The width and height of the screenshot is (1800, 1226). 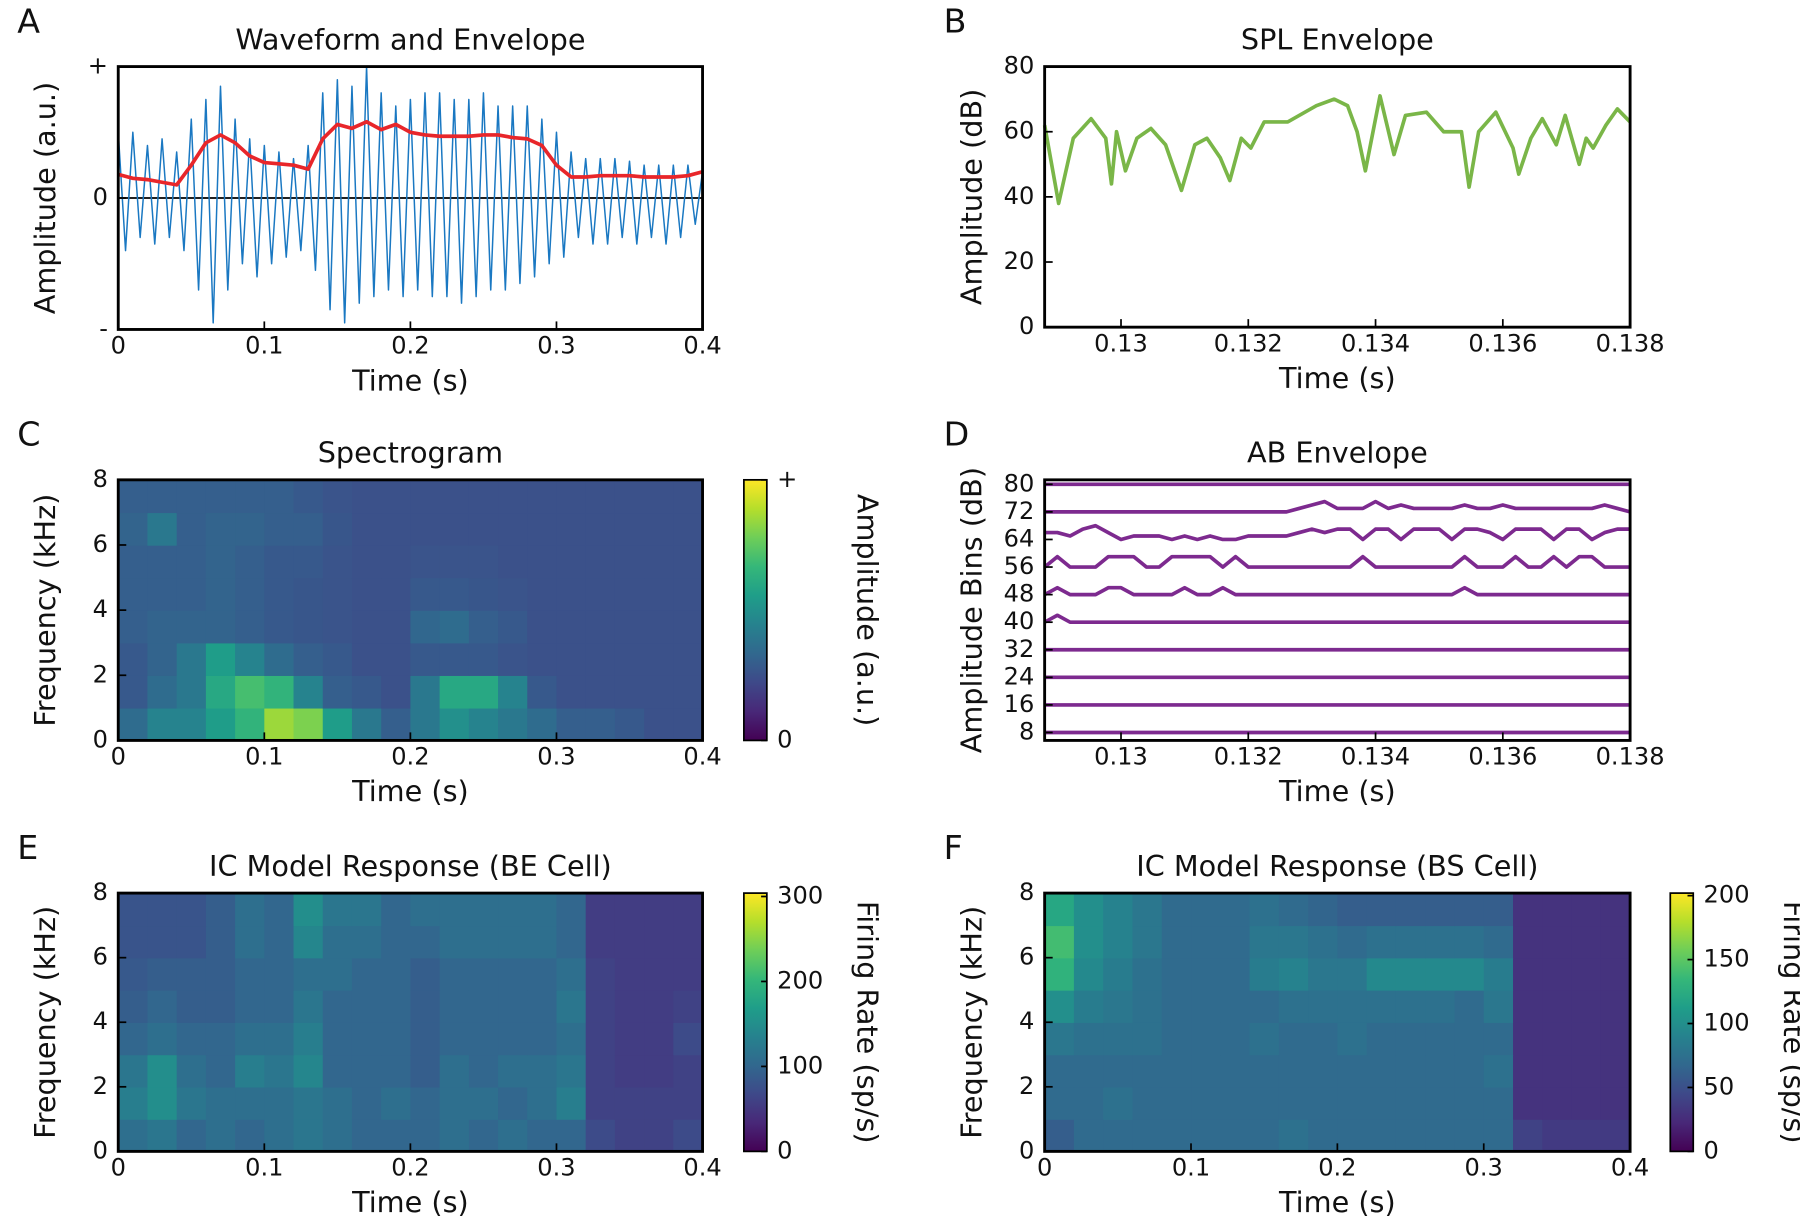 What do you see at coordinates (45, 198) in the screenshot?
I see `y-axis-label: Amplitude (a.u.)` at bounding box center [45, 198].